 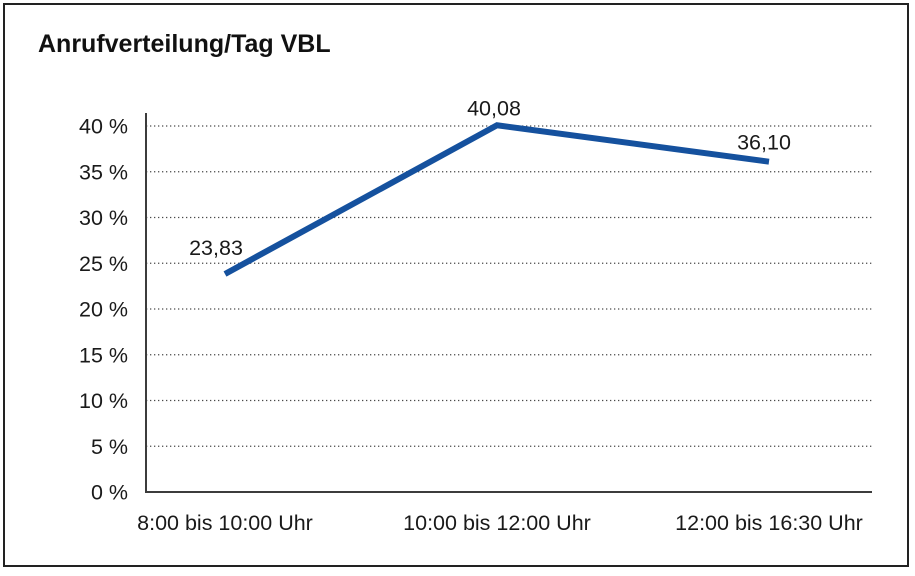 What do you see at coordinates (103, 310) in the screenshot?
I see `y-axis-tick-label: 20 %` at bounding box center [103, 310].